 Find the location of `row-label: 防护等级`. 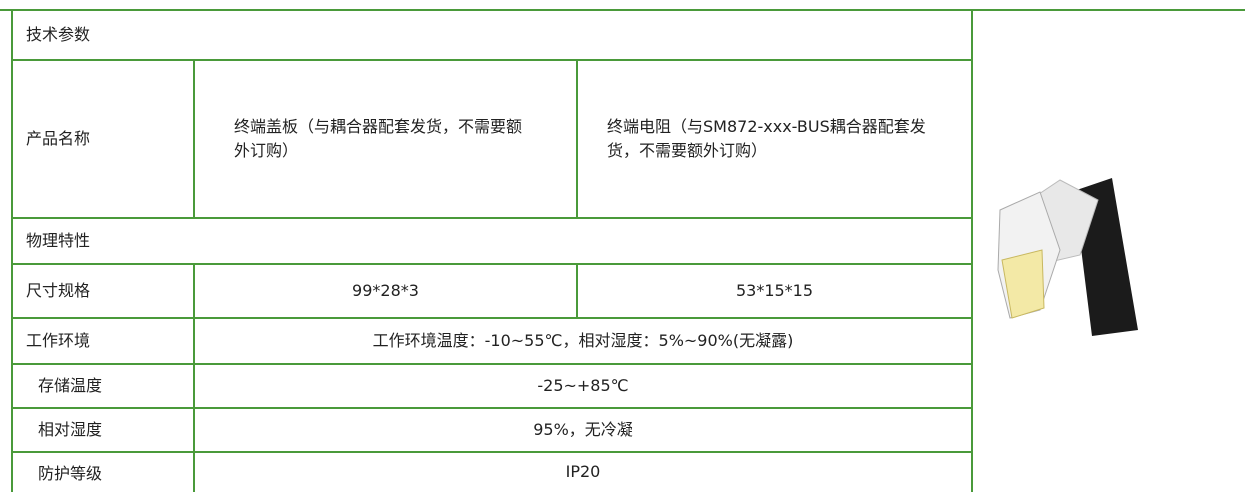

row-label: 防护等级 is located at coordinates (70, 473).